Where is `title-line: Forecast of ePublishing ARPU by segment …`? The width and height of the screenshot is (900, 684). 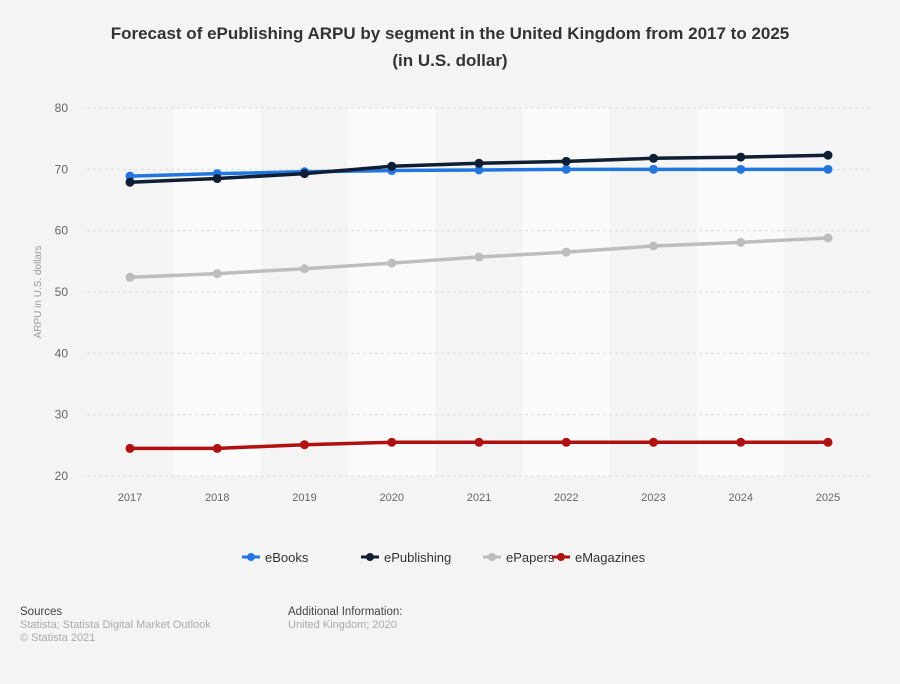
title-line: Forecast of ePublishing ARPU by segment … is located at coordinates (450, 33).